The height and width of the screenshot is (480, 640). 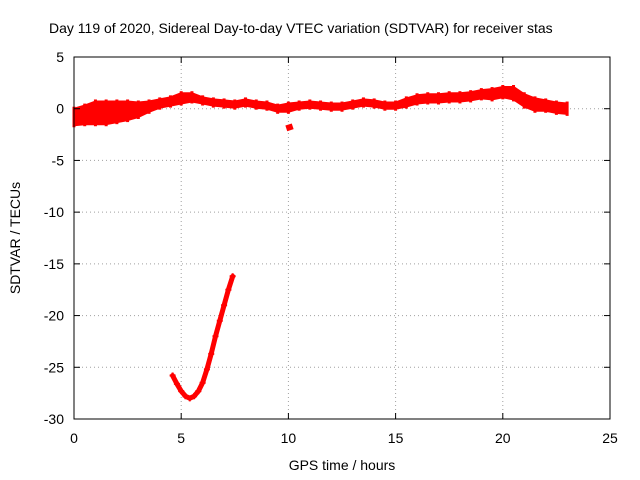 What do you see at coordinates (54, 316) in the screenshot?
I see `y-tick-label: -20` at bounding box center [54, 316].